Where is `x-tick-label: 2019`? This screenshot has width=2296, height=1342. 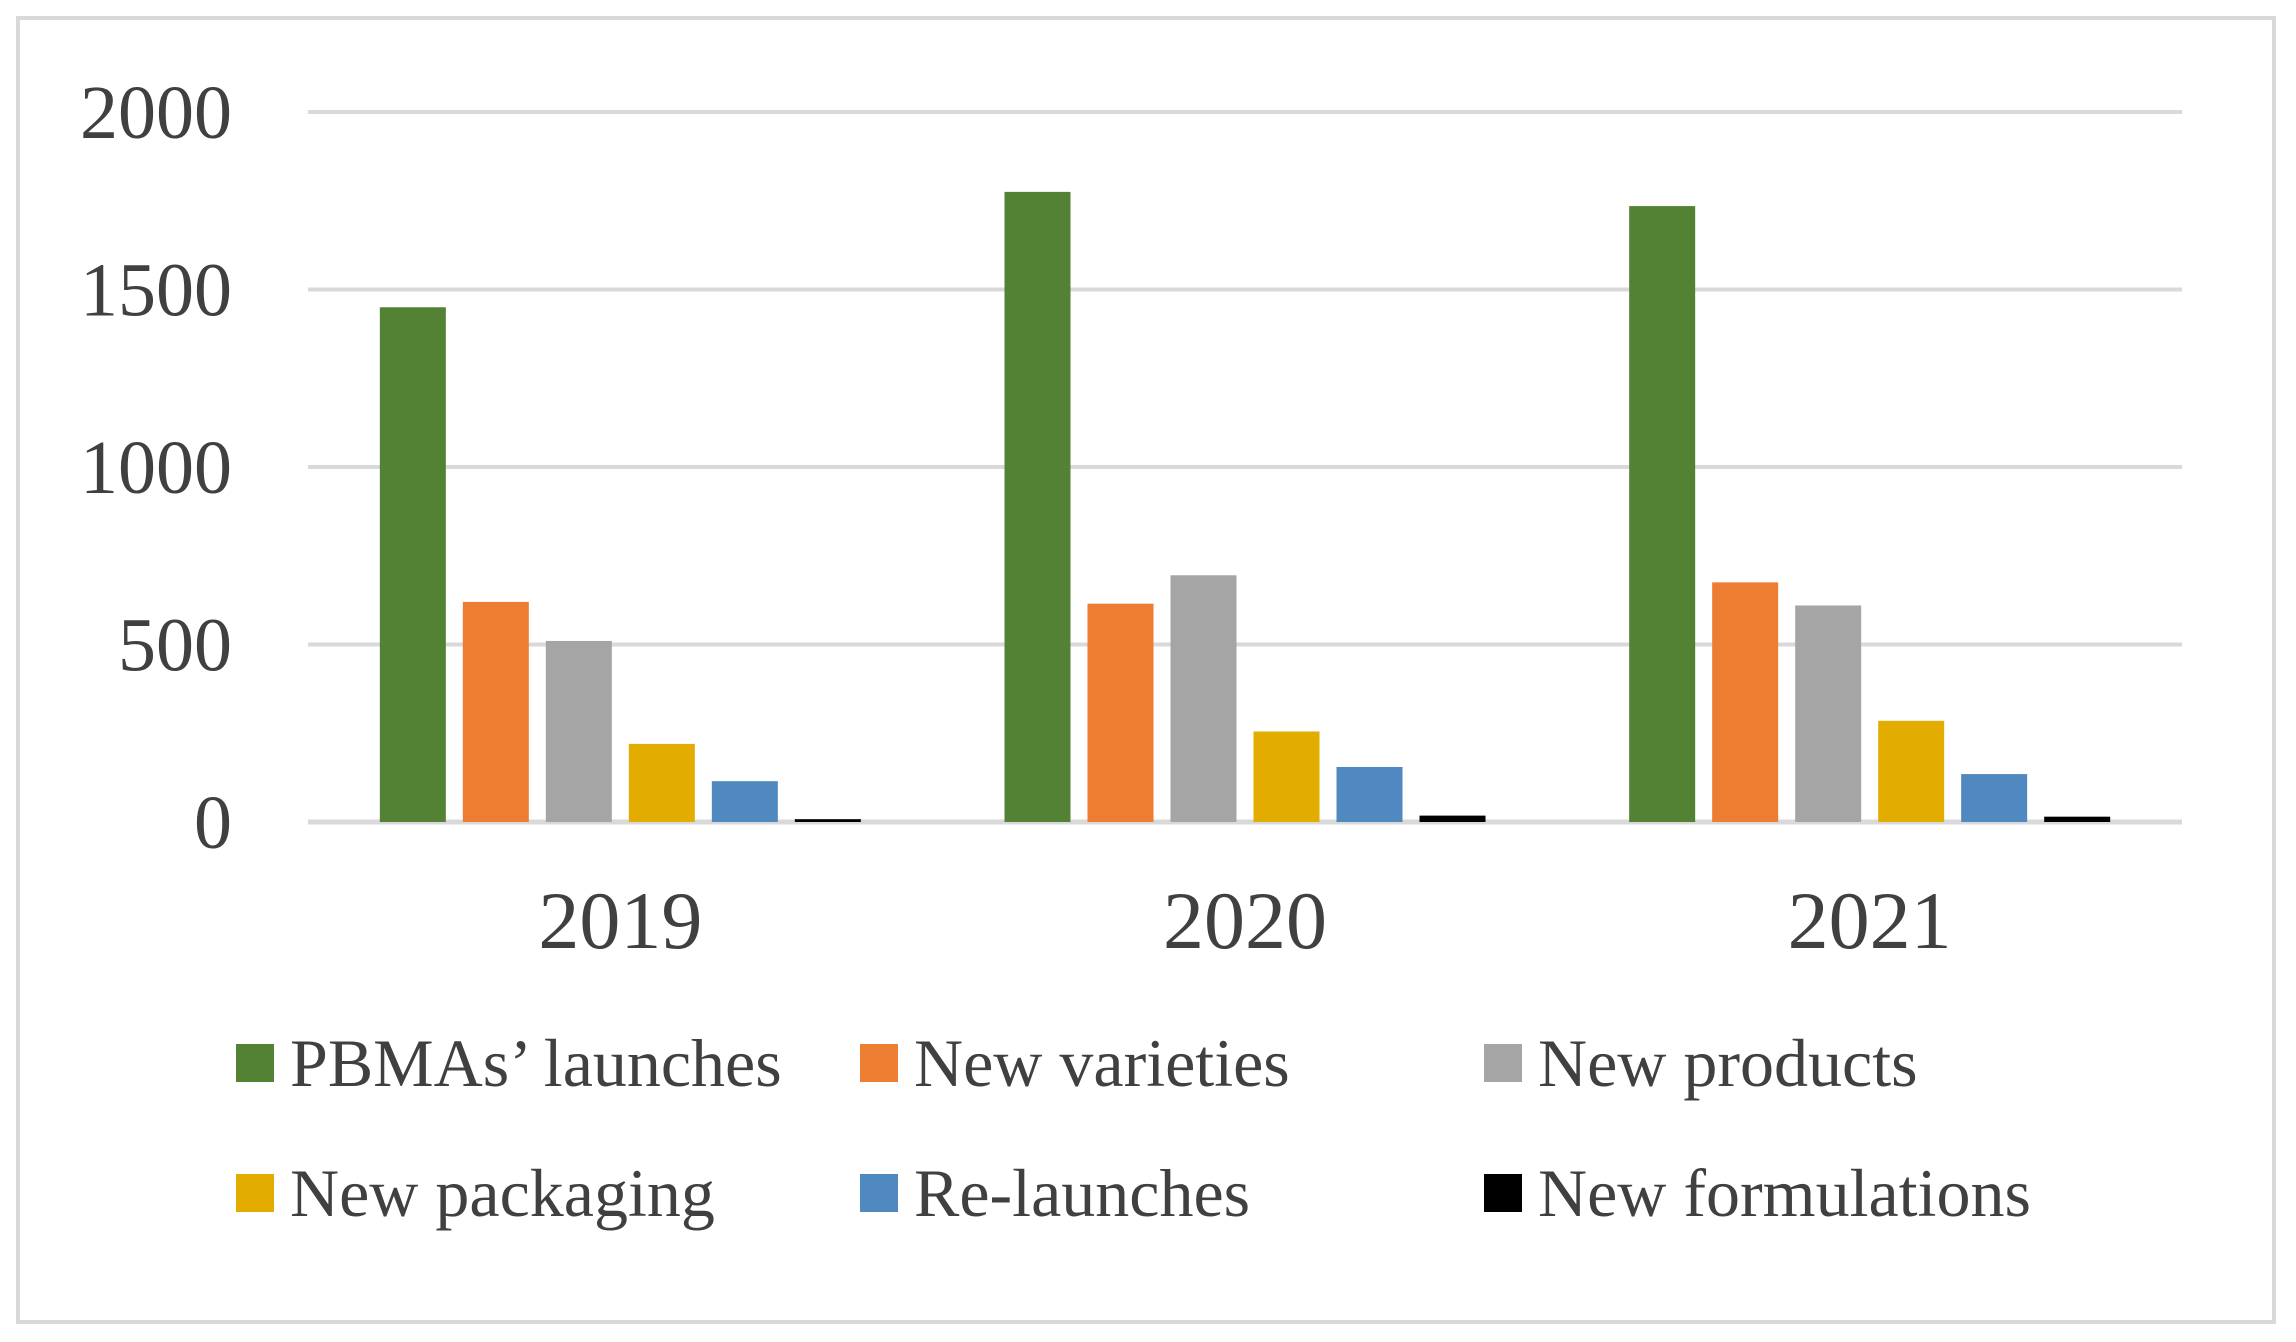
x-tick-label: 2019 is located at coordinates (620, 920).